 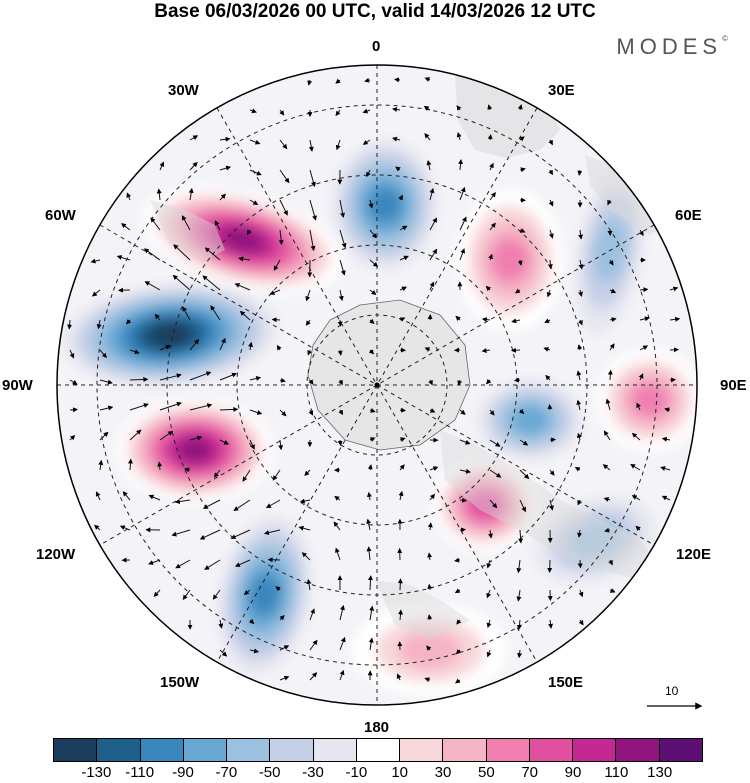 I want to click on lon-label-60e: 60E, so click(x=688, y=215).